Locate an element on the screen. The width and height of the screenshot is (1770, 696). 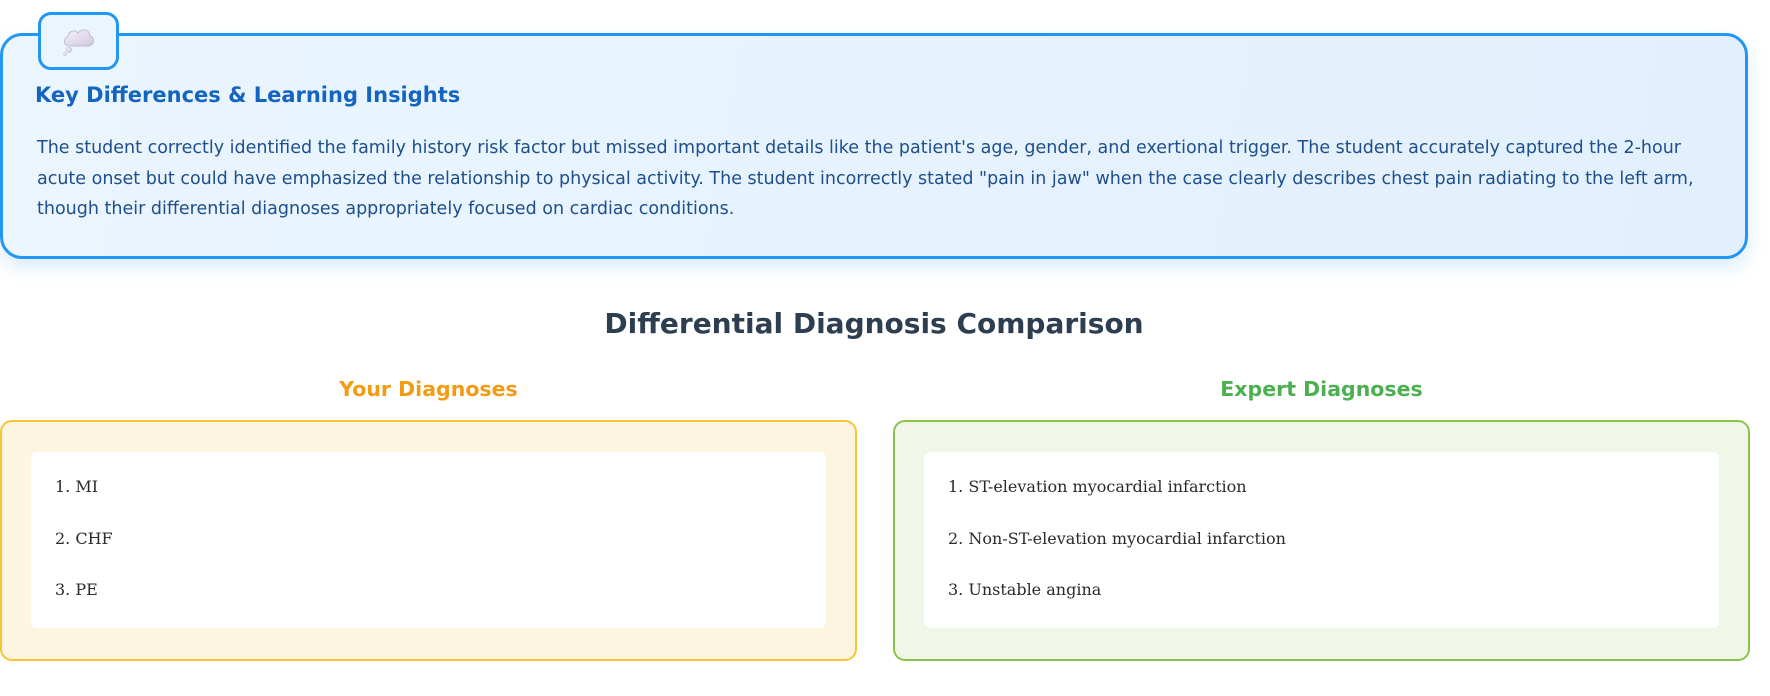
student-diagnoses-list: 1. MI 2. CHF 3. PE is located at coordinates (428, 540).